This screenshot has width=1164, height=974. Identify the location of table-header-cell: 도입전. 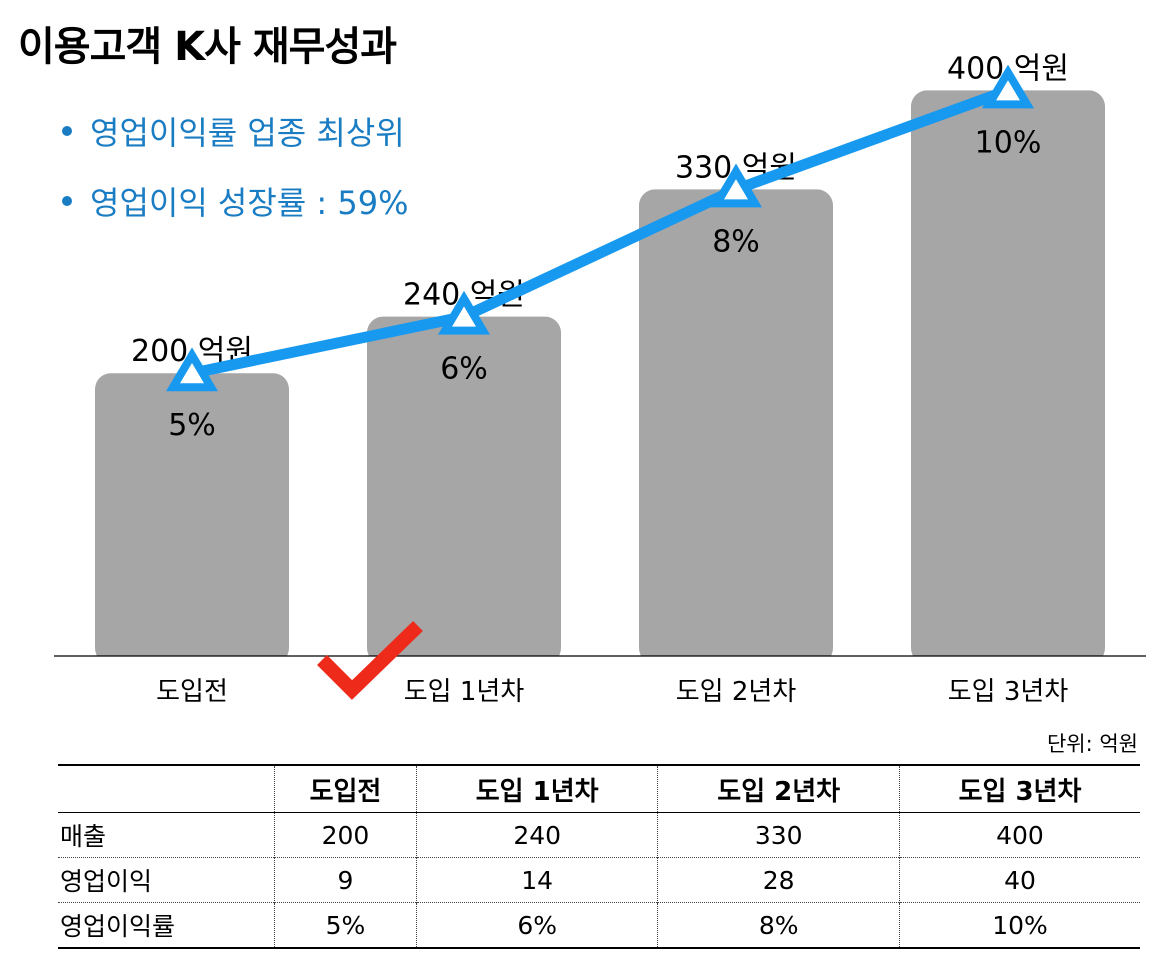
(345, 789).